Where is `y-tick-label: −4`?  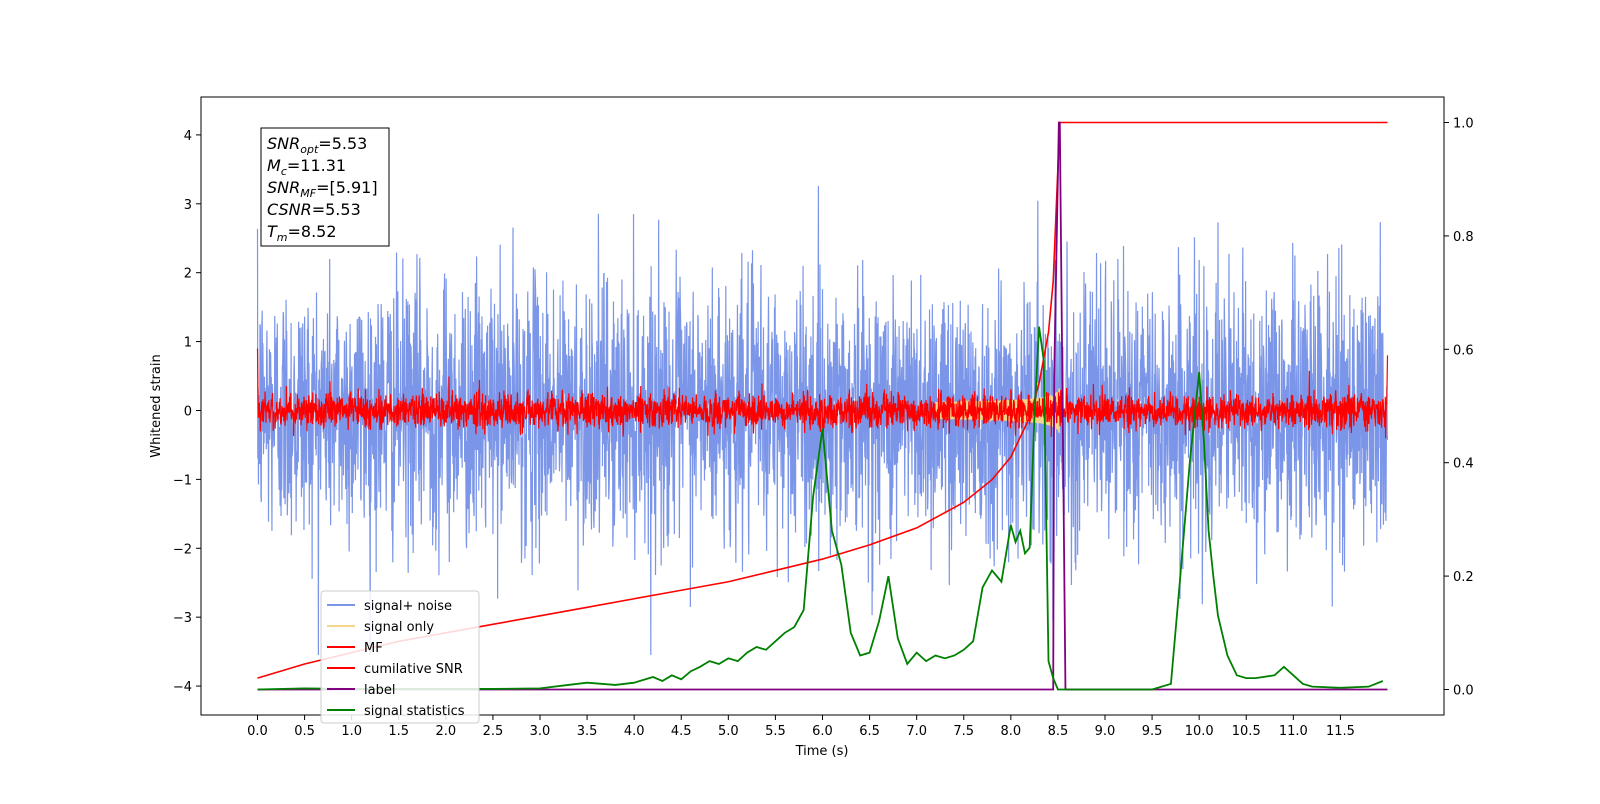 y-tick-label: −4 is located at coordinates (182, 687).